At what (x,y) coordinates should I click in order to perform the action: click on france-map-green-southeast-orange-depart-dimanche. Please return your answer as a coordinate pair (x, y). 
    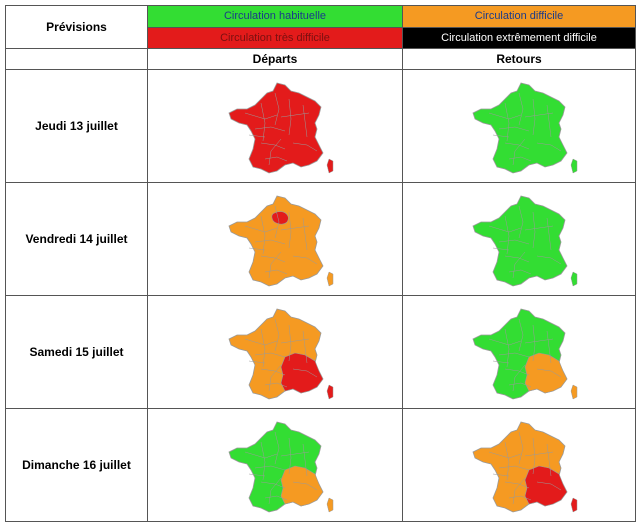
    Looking at the image, I should click on (281, 467).